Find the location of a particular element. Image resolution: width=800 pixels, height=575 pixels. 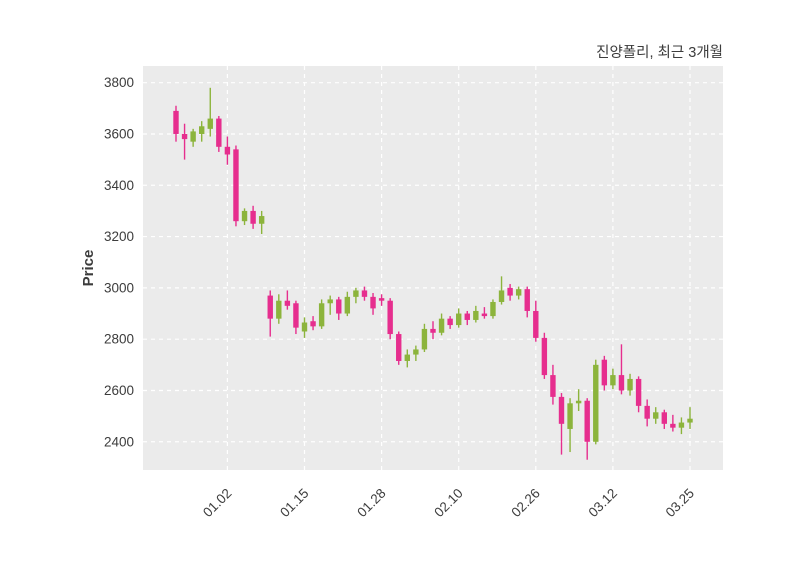

x-tick-label: 01.15 is located at coordinates (294, 503).